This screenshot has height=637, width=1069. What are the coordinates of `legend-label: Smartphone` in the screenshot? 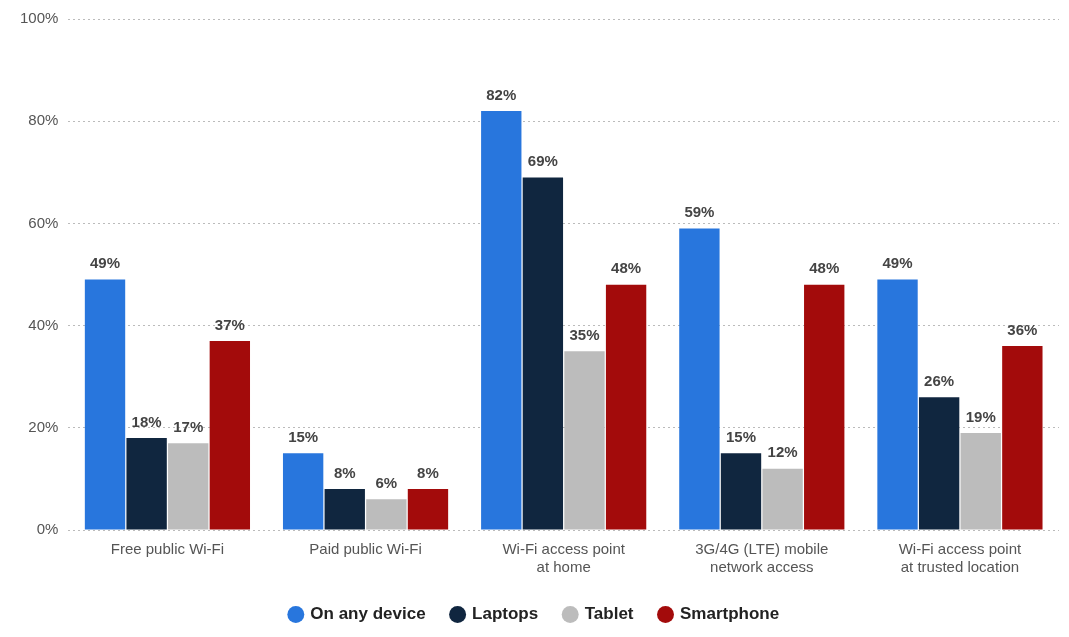 It's located at (730, 614).